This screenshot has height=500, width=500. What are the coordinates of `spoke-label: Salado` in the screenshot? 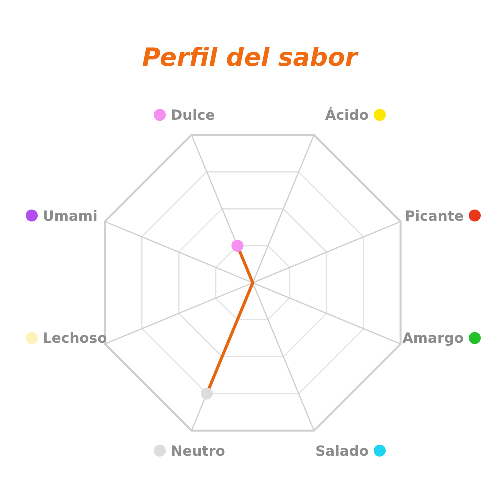 It's located at (343, 452).